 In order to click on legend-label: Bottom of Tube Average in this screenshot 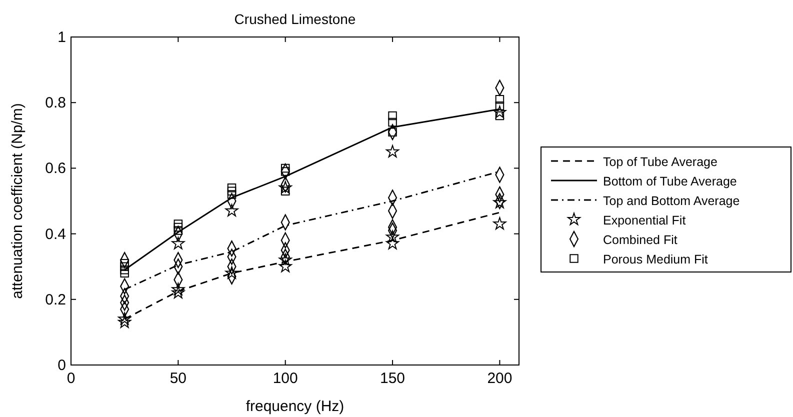, I will do `click(670, 181)`.